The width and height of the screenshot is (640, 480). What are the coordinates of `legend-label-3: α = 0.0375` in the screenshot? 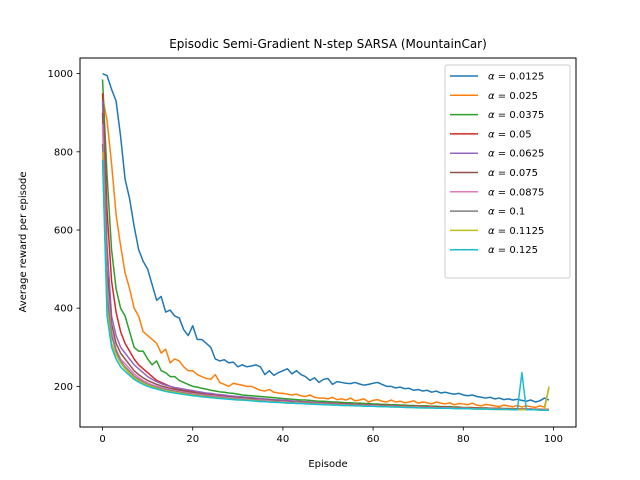 It's located at (516, 115).